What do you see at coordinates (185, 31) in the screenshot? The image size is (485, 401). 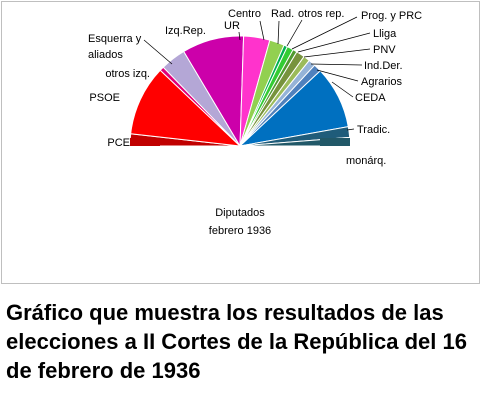 I see `slice-label-izq-rep: Izq.Rep.` at bounding box center [185, 31].